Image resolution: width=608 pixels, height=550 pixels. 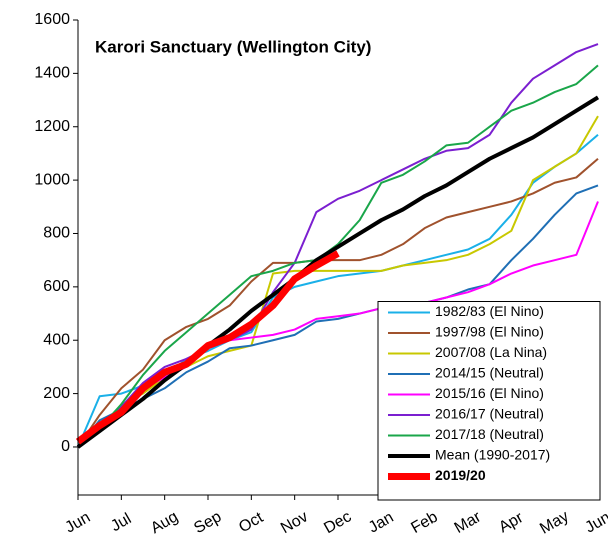 I want to click on legend-label: 2007/08 (La Nina), so click(x=491, y=352).